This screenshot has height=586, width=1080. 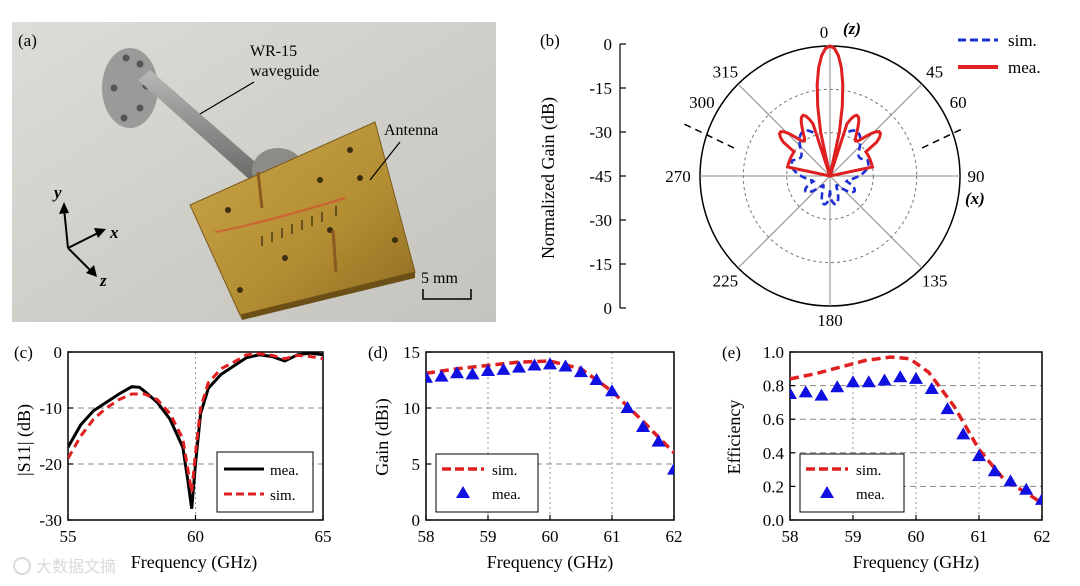 I want to click on antenna-leader-line, so click(x=385, y=161).